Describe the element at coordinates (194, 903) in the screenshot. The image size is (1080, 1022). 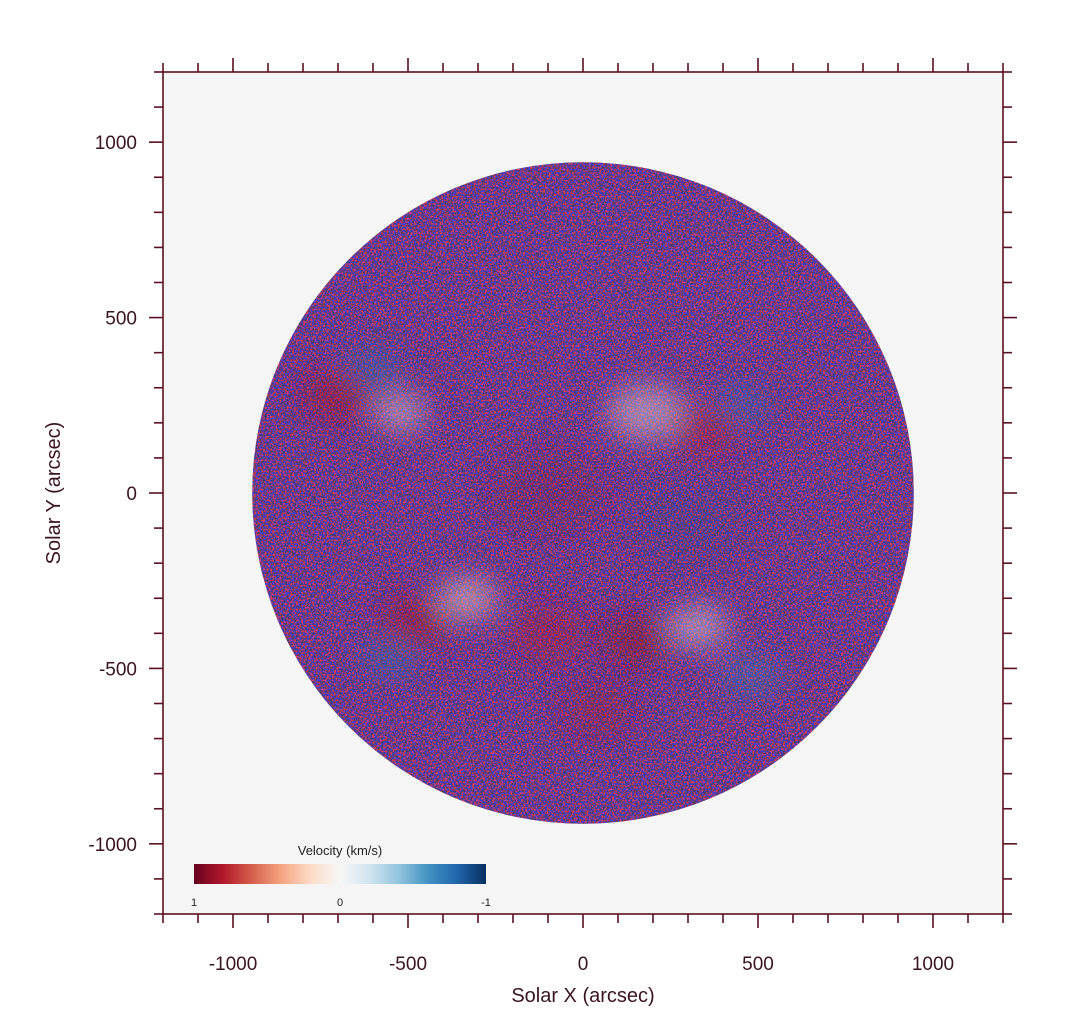
I see `colorbar-tick-label: 1` at that location.